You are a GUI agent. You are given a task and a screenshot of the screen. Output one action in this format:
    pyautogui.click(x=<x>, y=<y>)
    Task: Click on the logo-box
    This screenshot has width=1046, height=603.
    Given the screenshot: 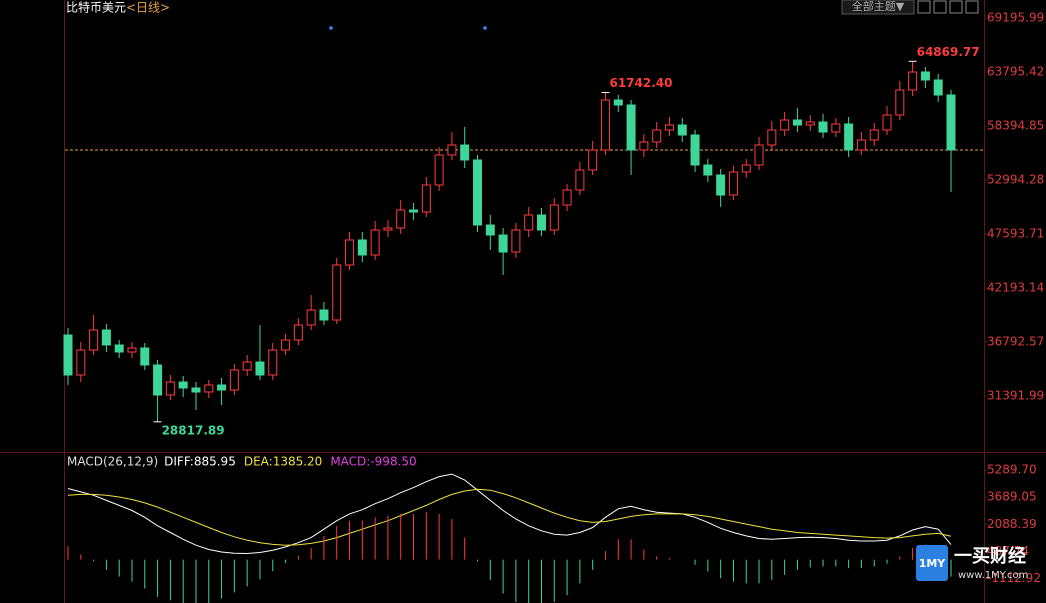 What is the action you would take?
    pyautogui.click(x=932, y=563)
    